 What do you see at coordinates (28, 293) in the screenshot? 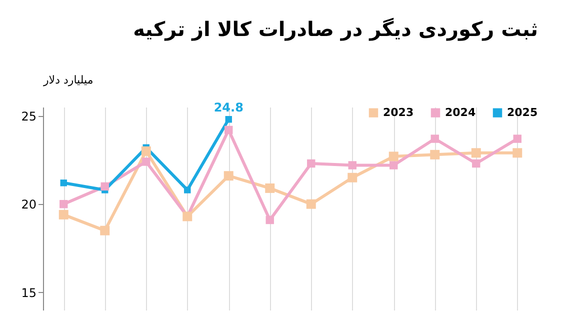
I see `y-tick-label: 15` at bounding box center [28, 293].